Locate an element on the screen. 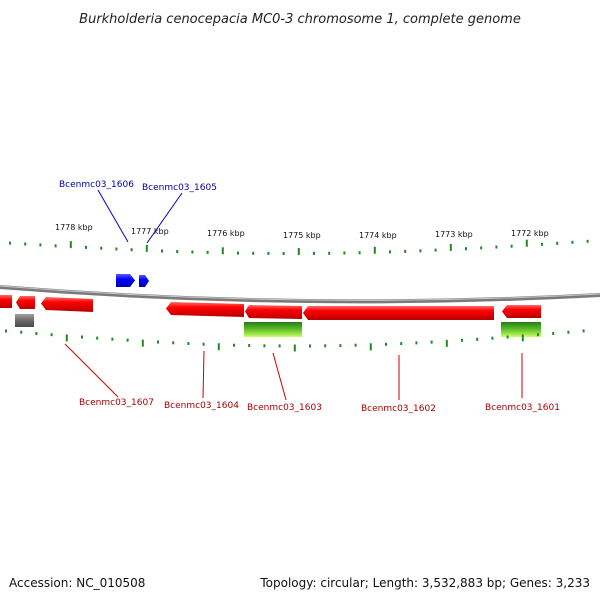 The width and height of the screenshot is (600, 600). gene-label-1606: Bcenmc03_1606 is located at coordinates (96, 185).